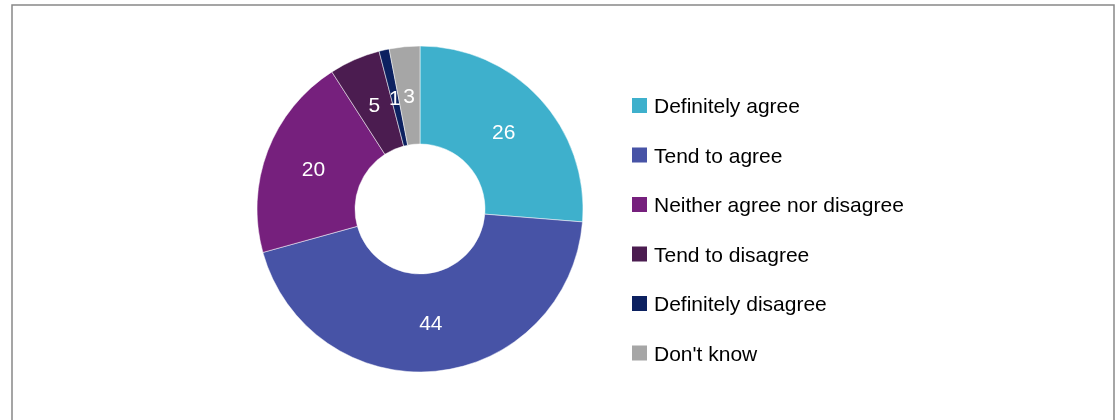 Image resolution: width=1115 pixels, height=420 pixels. What do you see at coordinates (732, 254) in the screenshot?
I see `legend-label: Tend to disagree` at bounding box center [732, 254].